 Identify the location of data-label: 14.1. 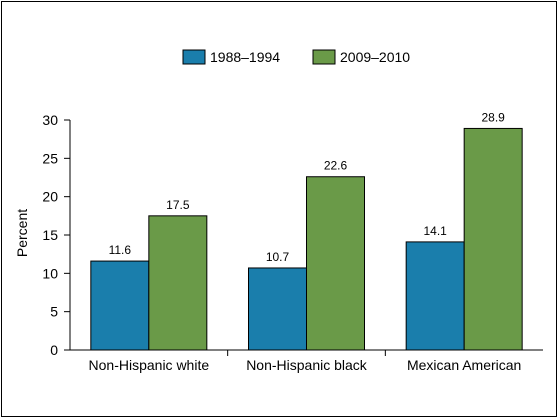
(435, 231).